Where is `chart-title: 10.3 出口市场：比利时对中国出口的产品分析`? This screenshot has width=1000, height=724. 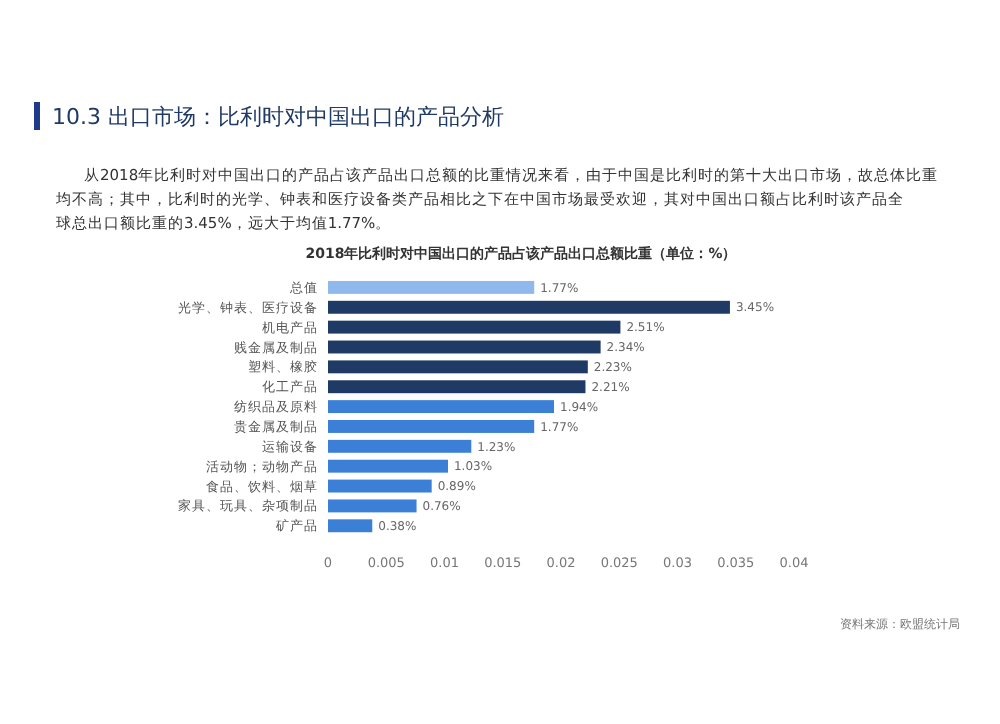 chart-title: 10.3 出口市场：比利时对中国出口的产品分析 is located at coordinates (278, 117).